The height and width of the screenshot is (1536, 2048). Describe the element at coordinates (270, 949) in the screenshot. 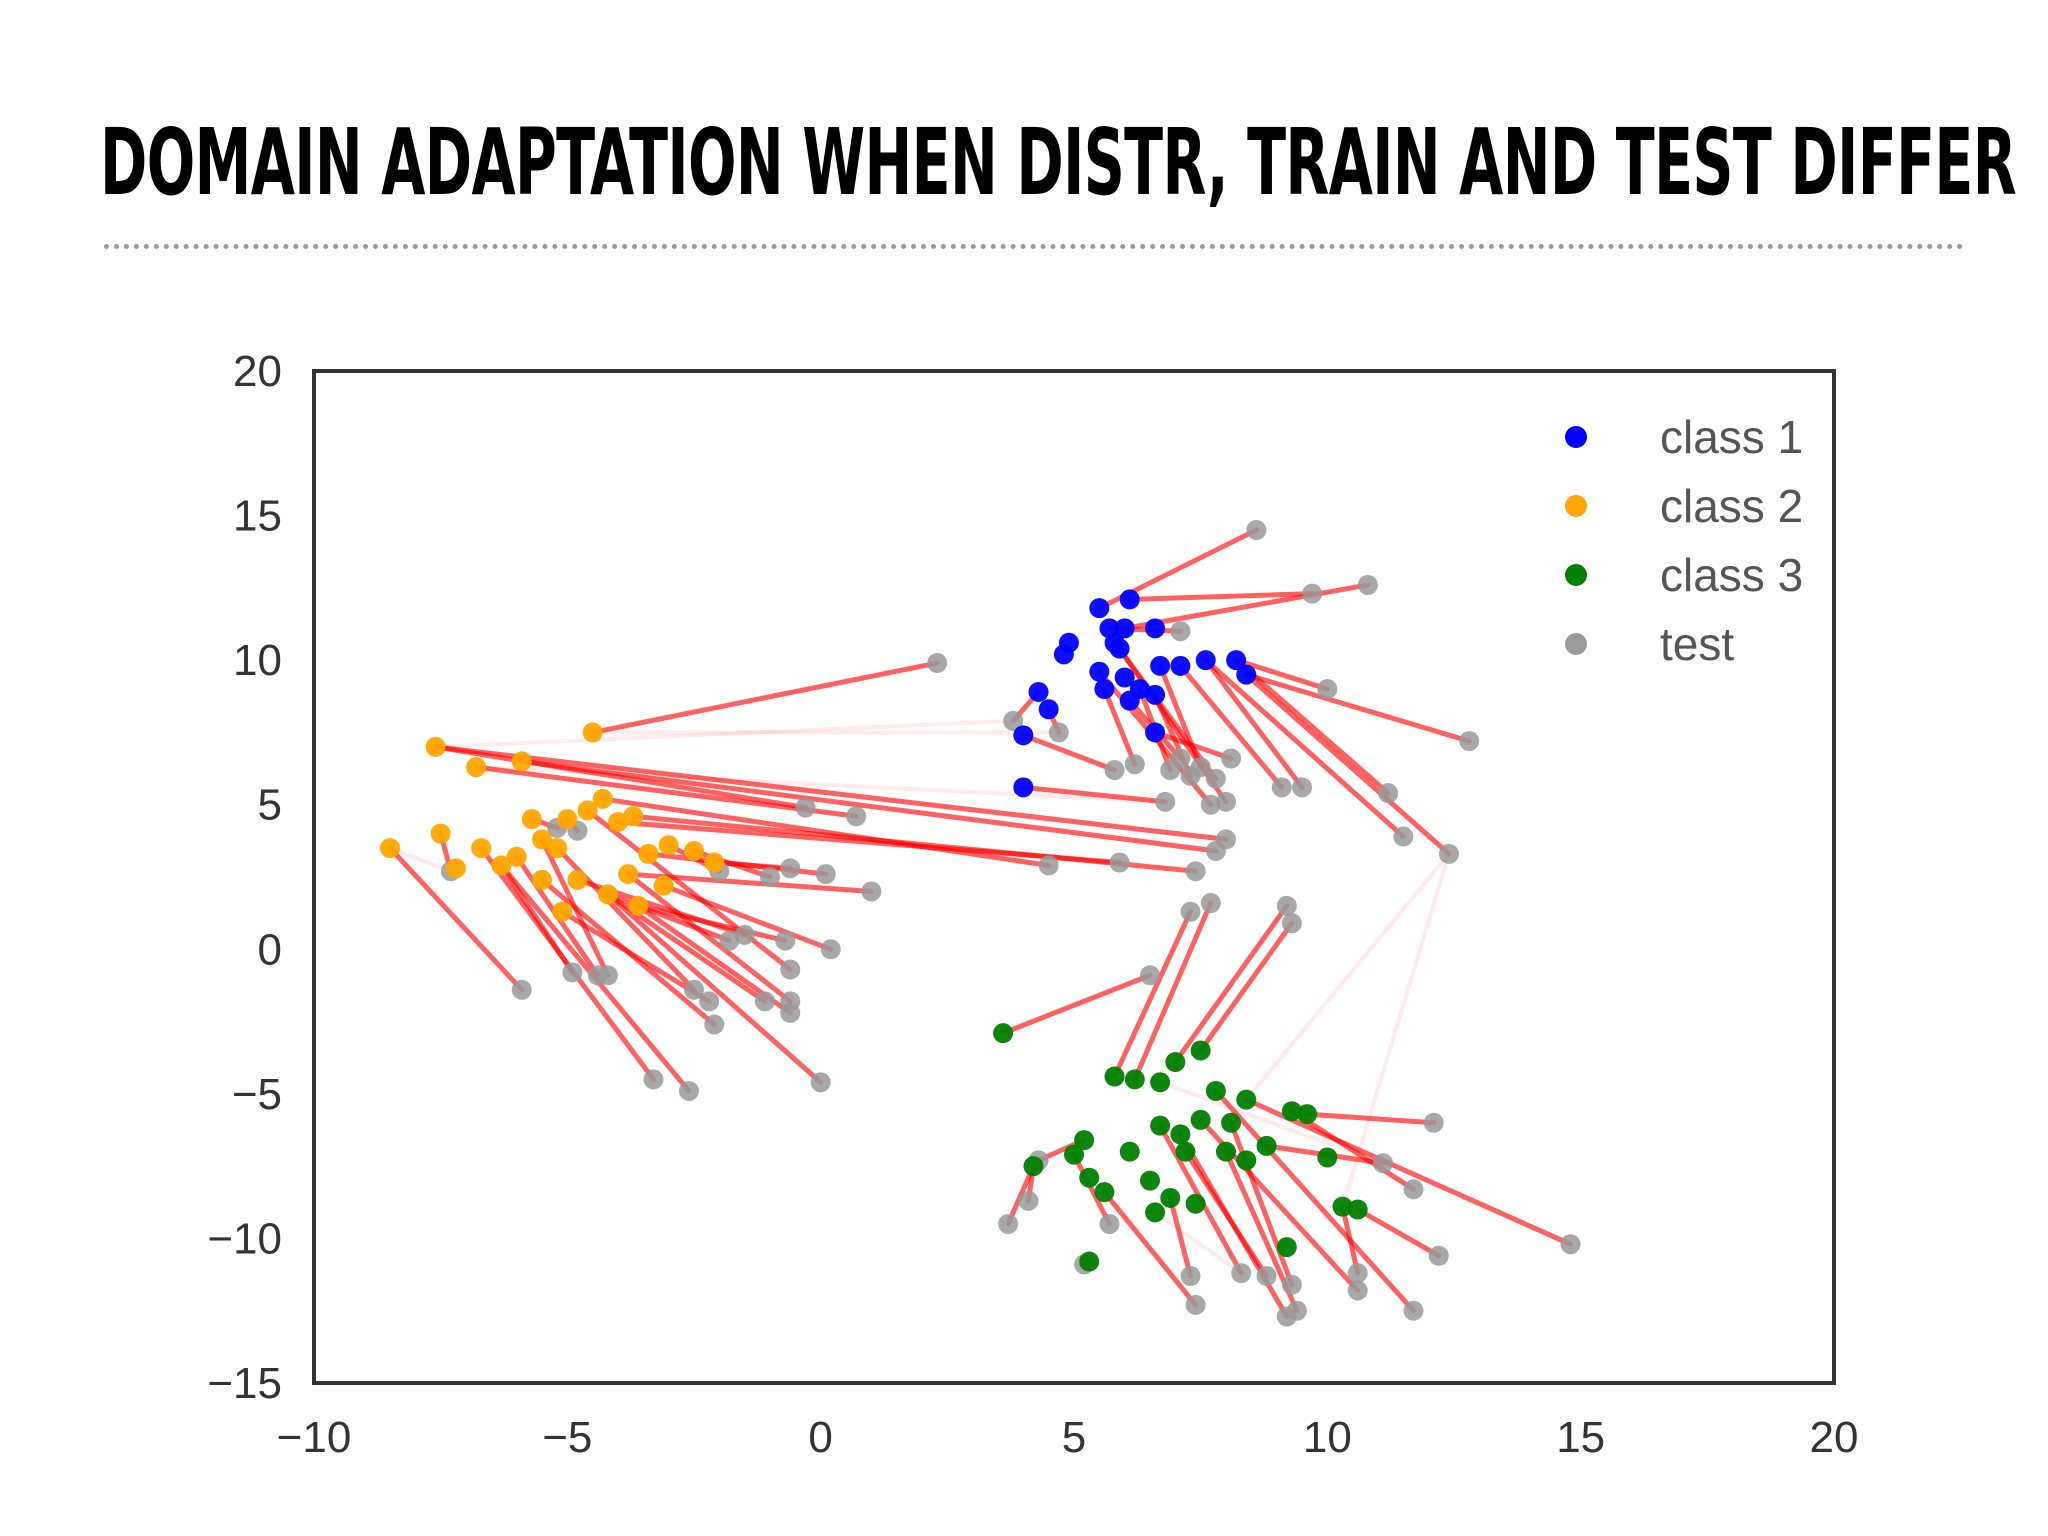

I see `y-tick-label: 0` at that location.